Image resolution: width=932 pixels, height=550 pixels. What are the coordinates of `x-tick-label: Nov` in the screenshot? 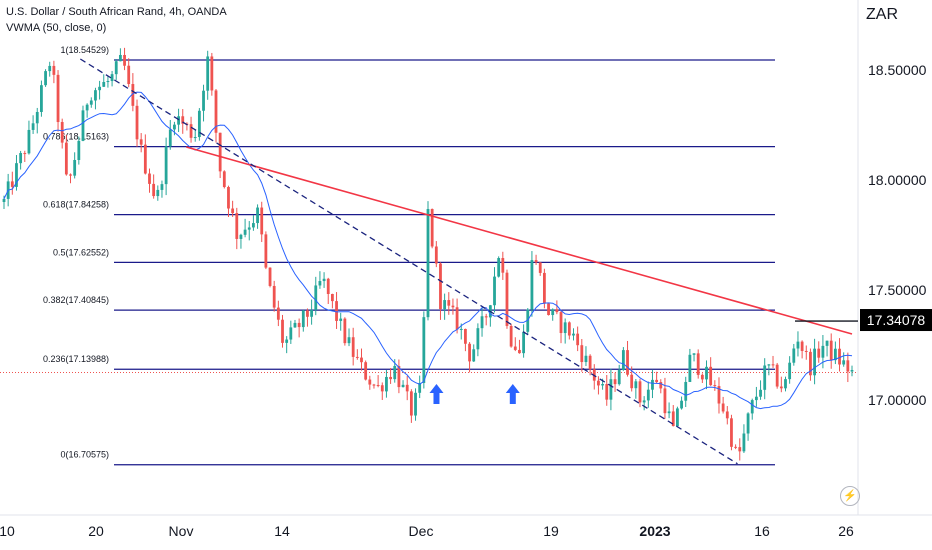 It's located at (181, 531).